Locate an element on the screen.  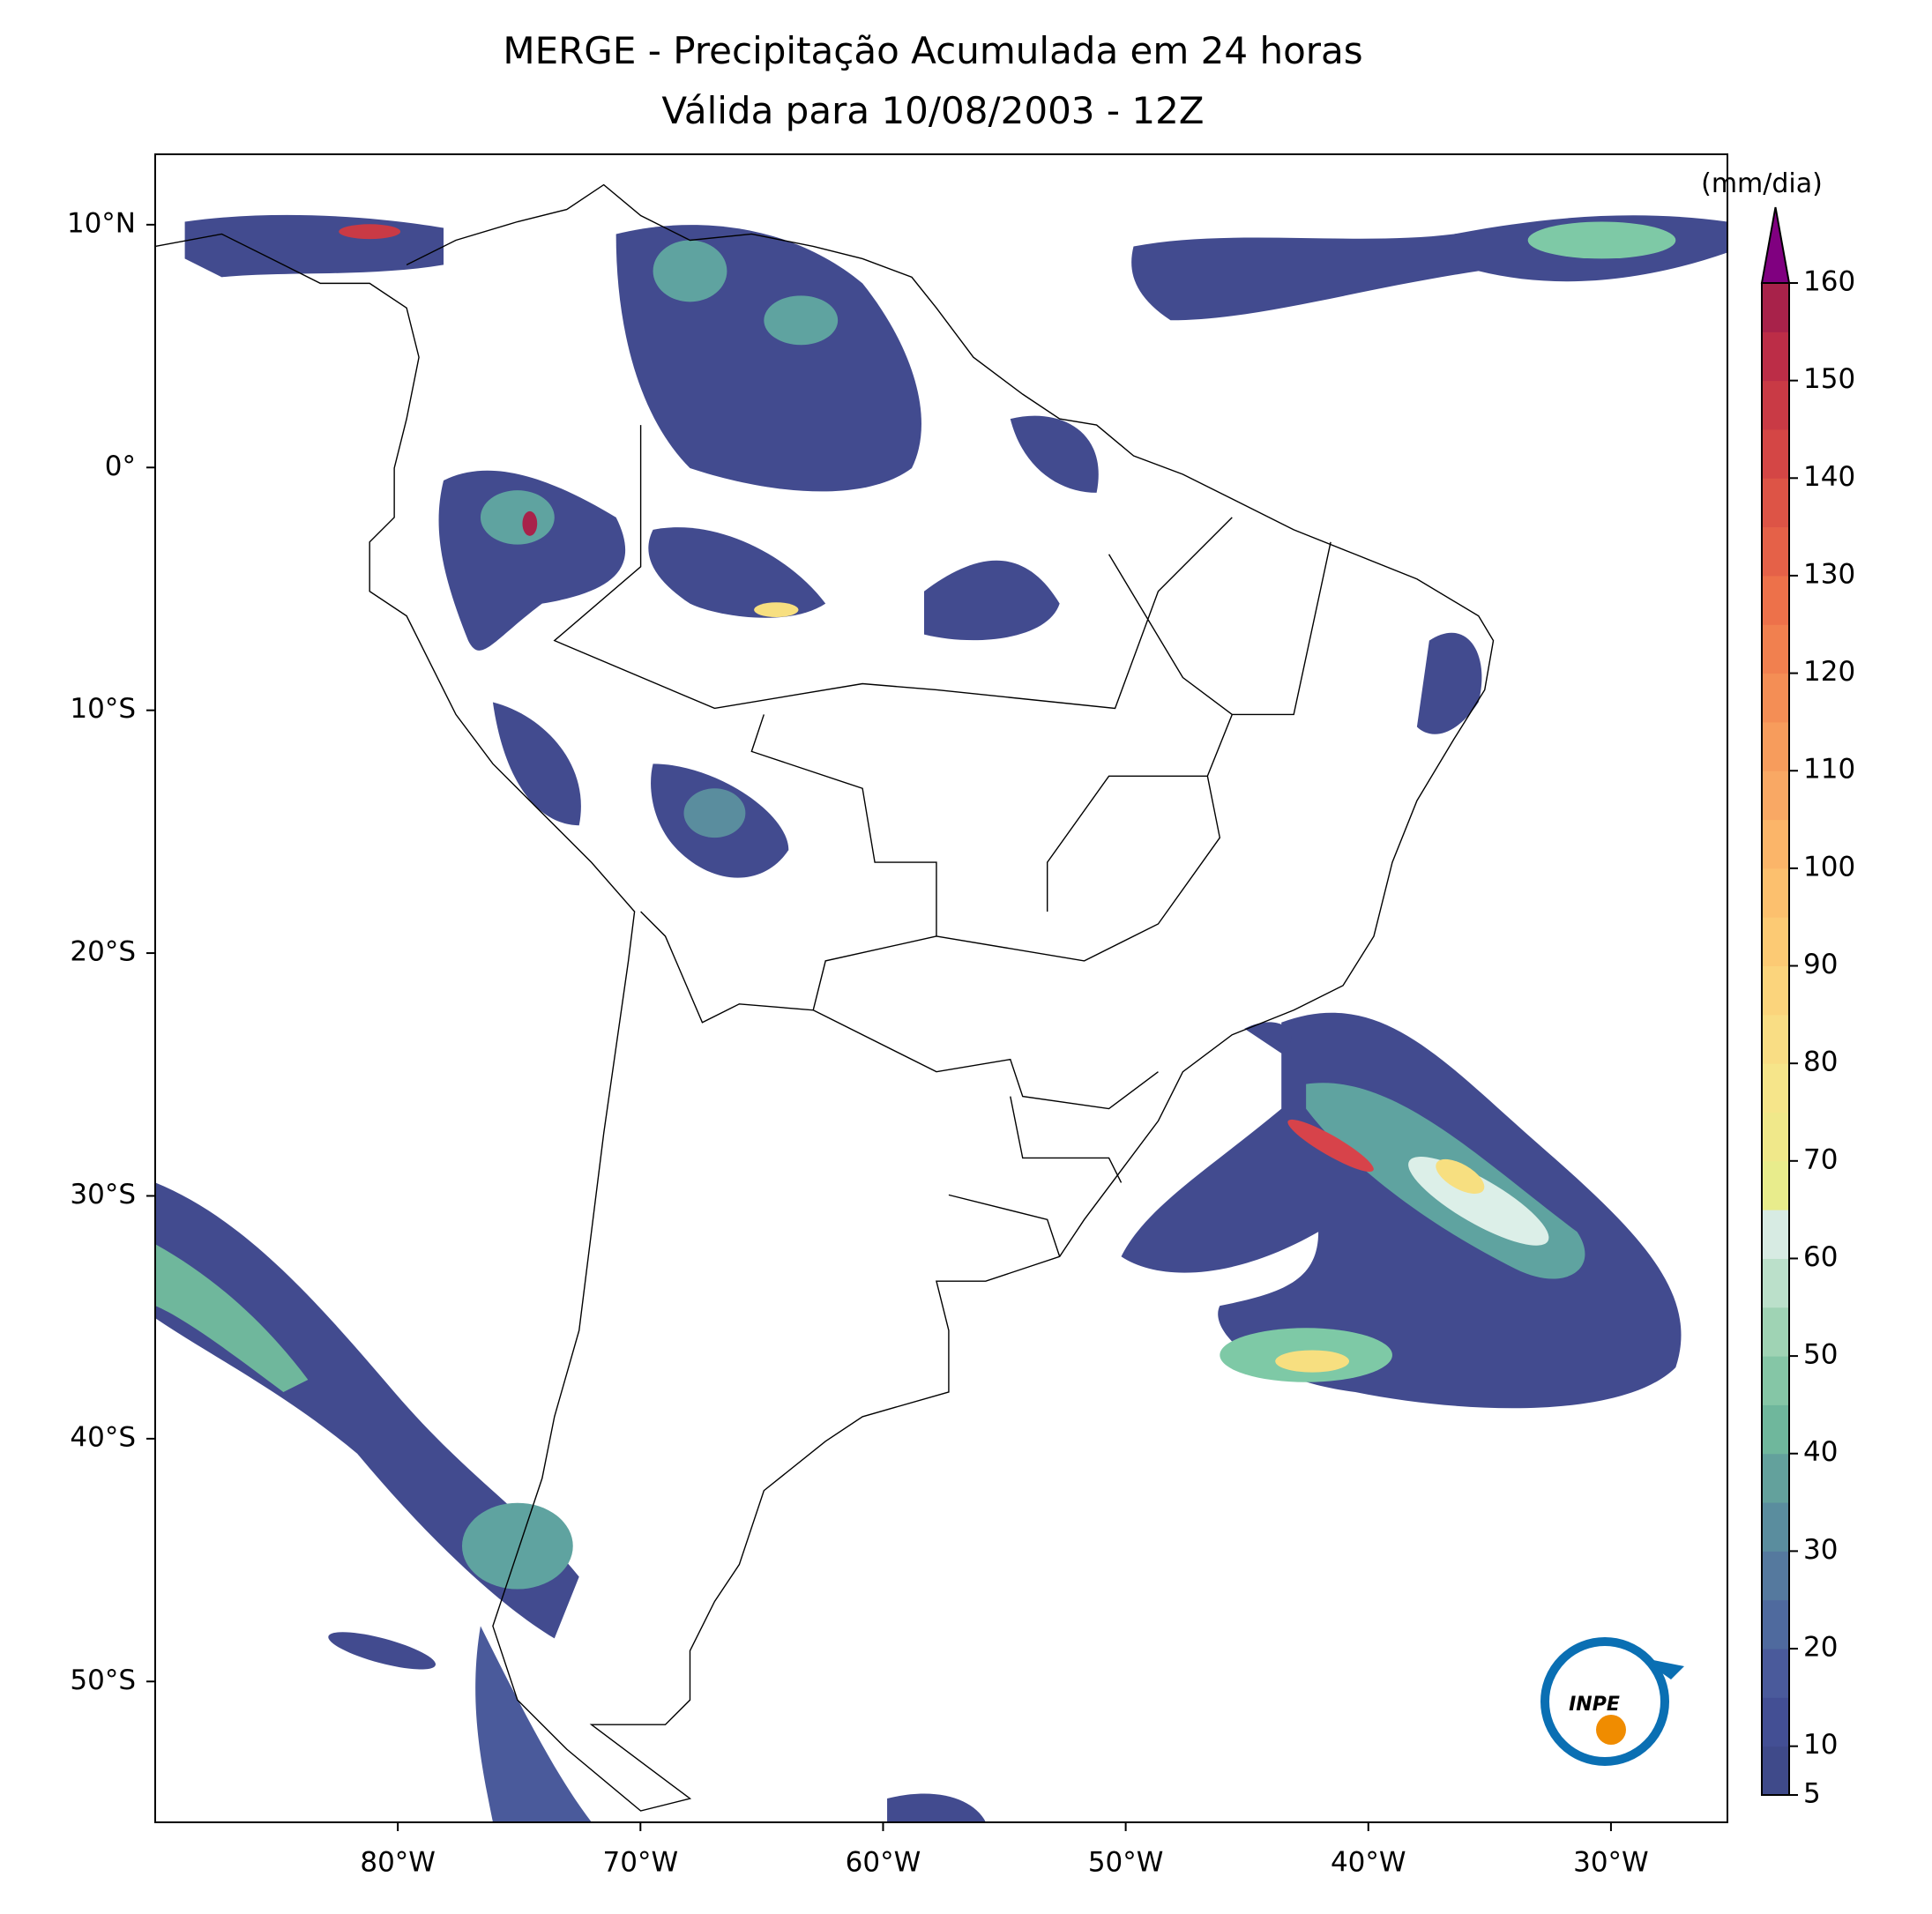
colorbar-tick-label: 140 is located at coordinates (1829, 477).